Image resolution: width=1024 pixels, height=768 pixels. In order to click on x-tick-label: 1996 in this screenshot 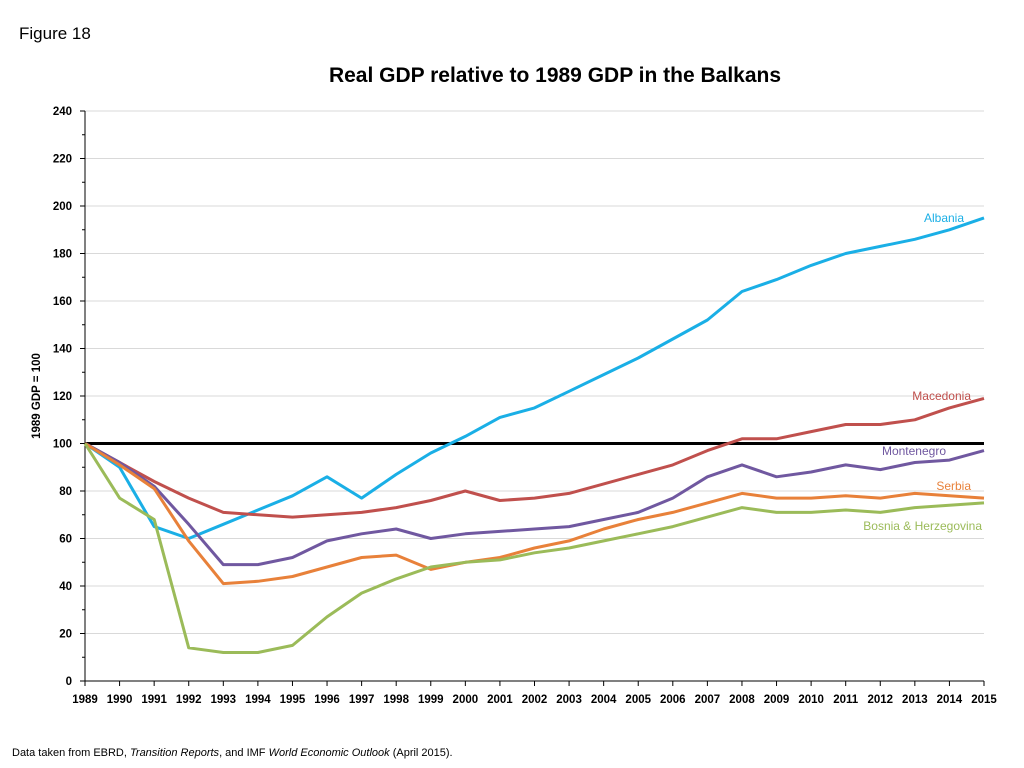, I will do `click(327, 700)`.